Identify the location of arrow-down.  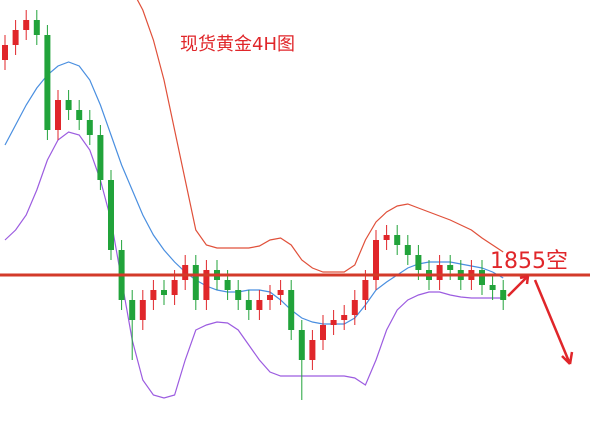
(553, 322).